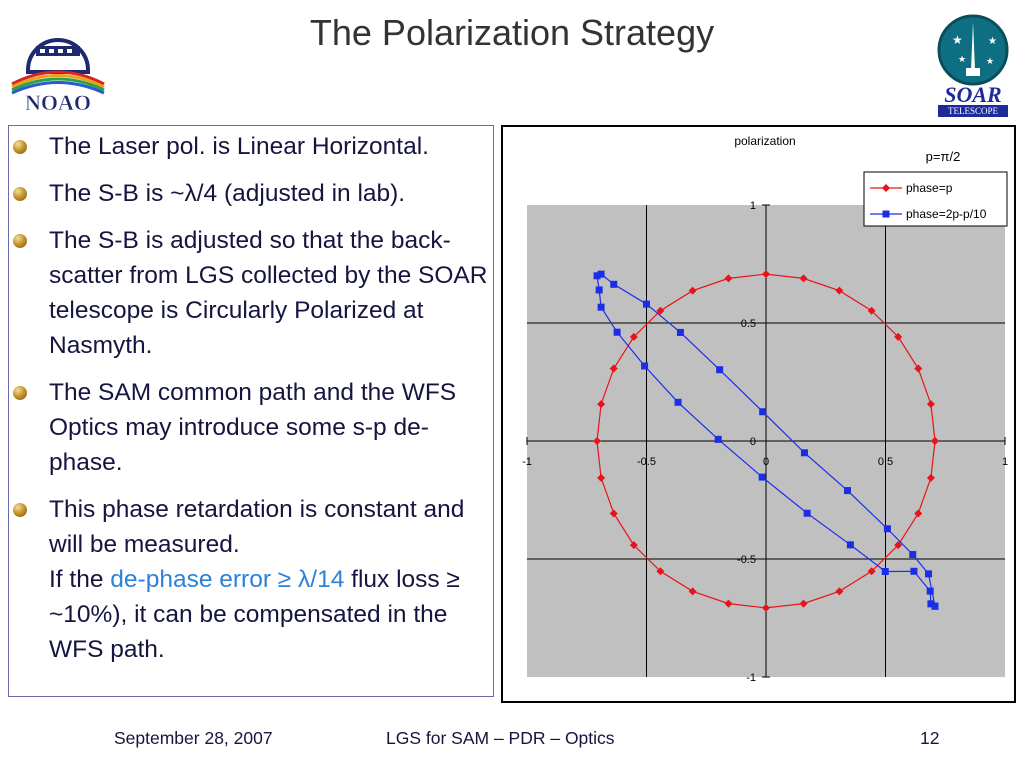 The width and height of the screenshot is (1024, 768). What do you see at coordinates (80, 579) in the screenshot?
I see `bullet-text-before: If the` at bounding box center [80, 579].